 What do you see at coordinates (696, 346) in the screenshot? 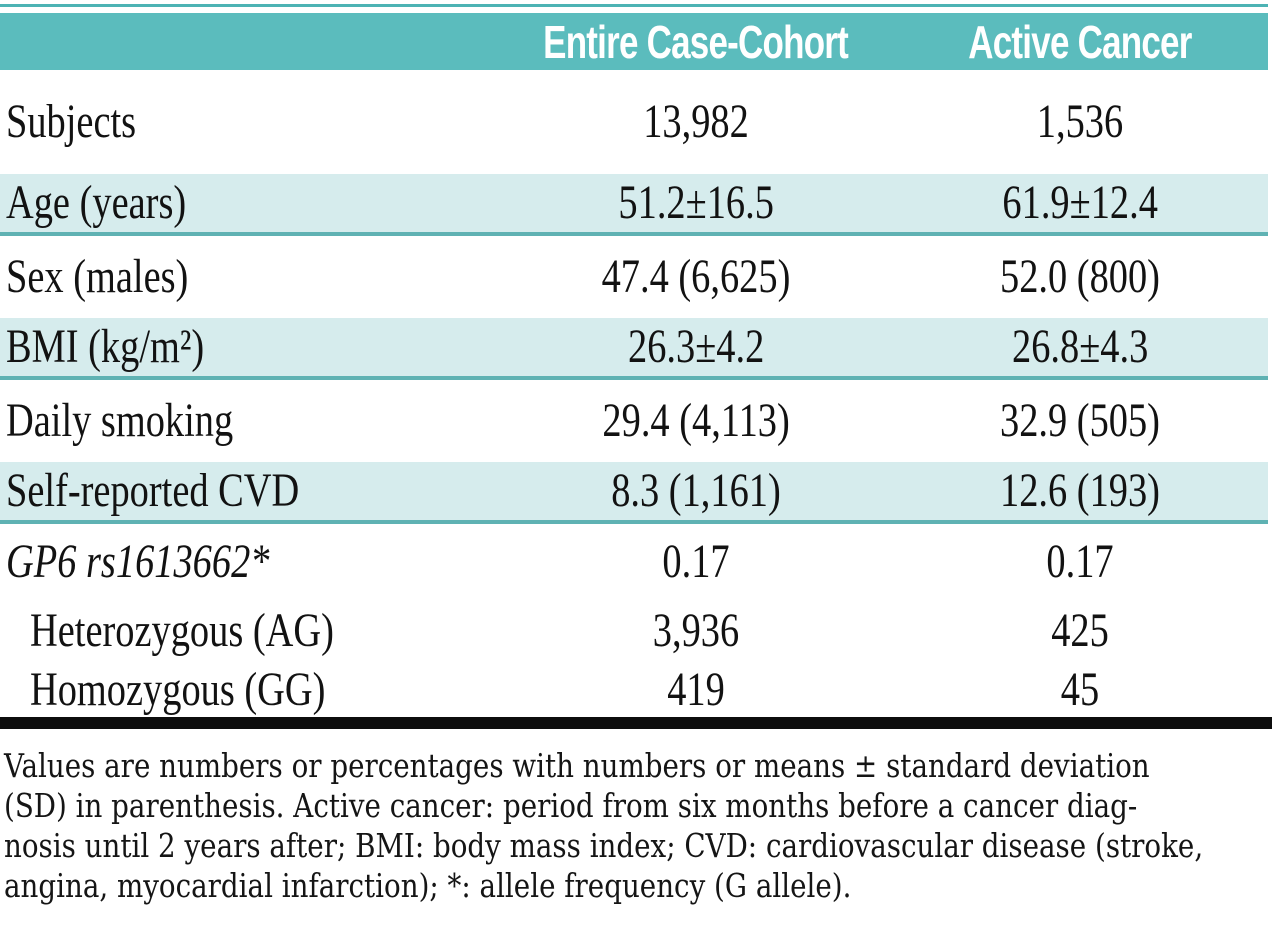
I see `value-entire-cohort: 26.3±4.2` at bounding box center [696, 346].